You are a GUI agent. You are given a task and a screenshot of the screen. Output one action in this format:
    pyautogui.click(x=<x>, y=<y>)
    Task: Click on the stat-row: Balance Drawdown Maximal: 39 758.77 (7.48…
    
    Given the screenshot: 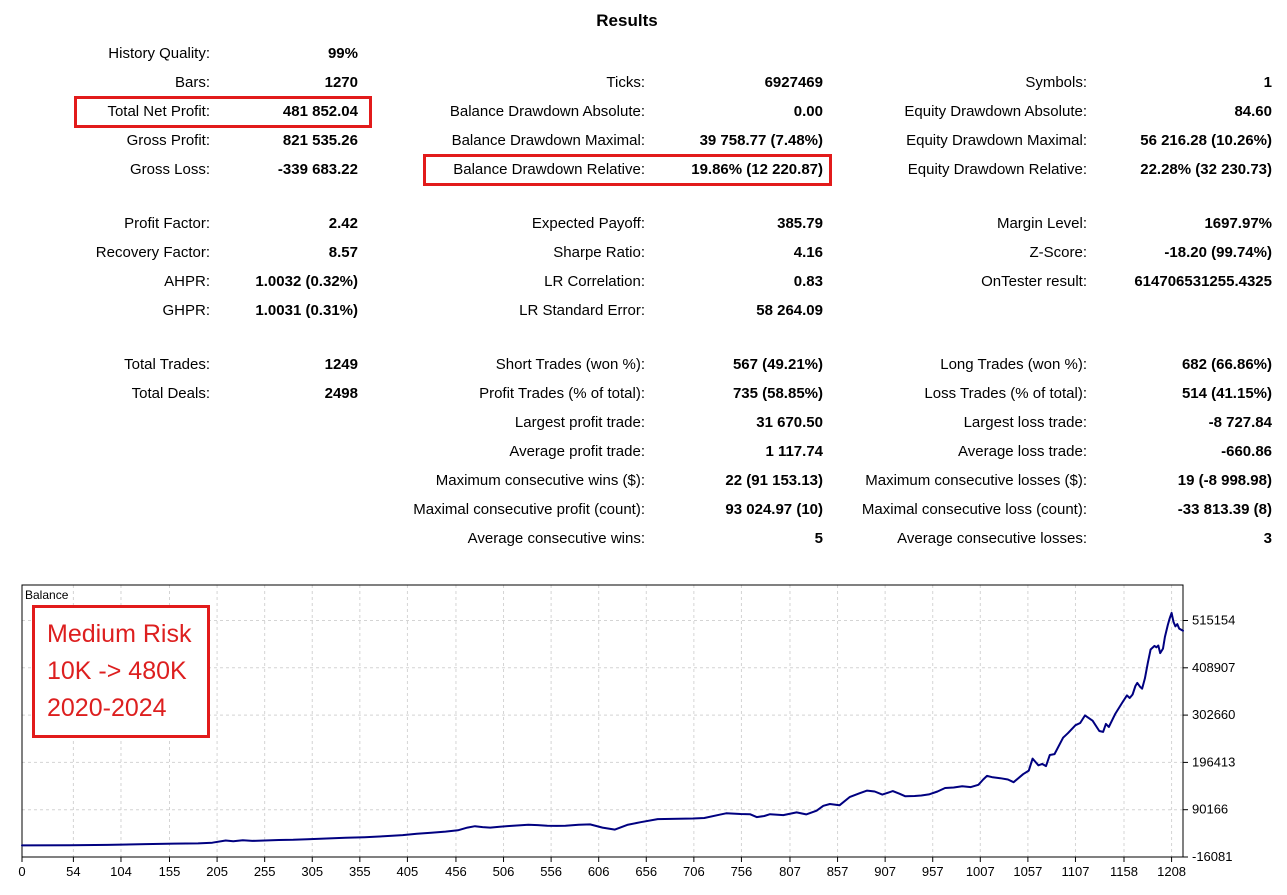 What is the action you would take?
    pyautogui.click(x=591, y=141)
    